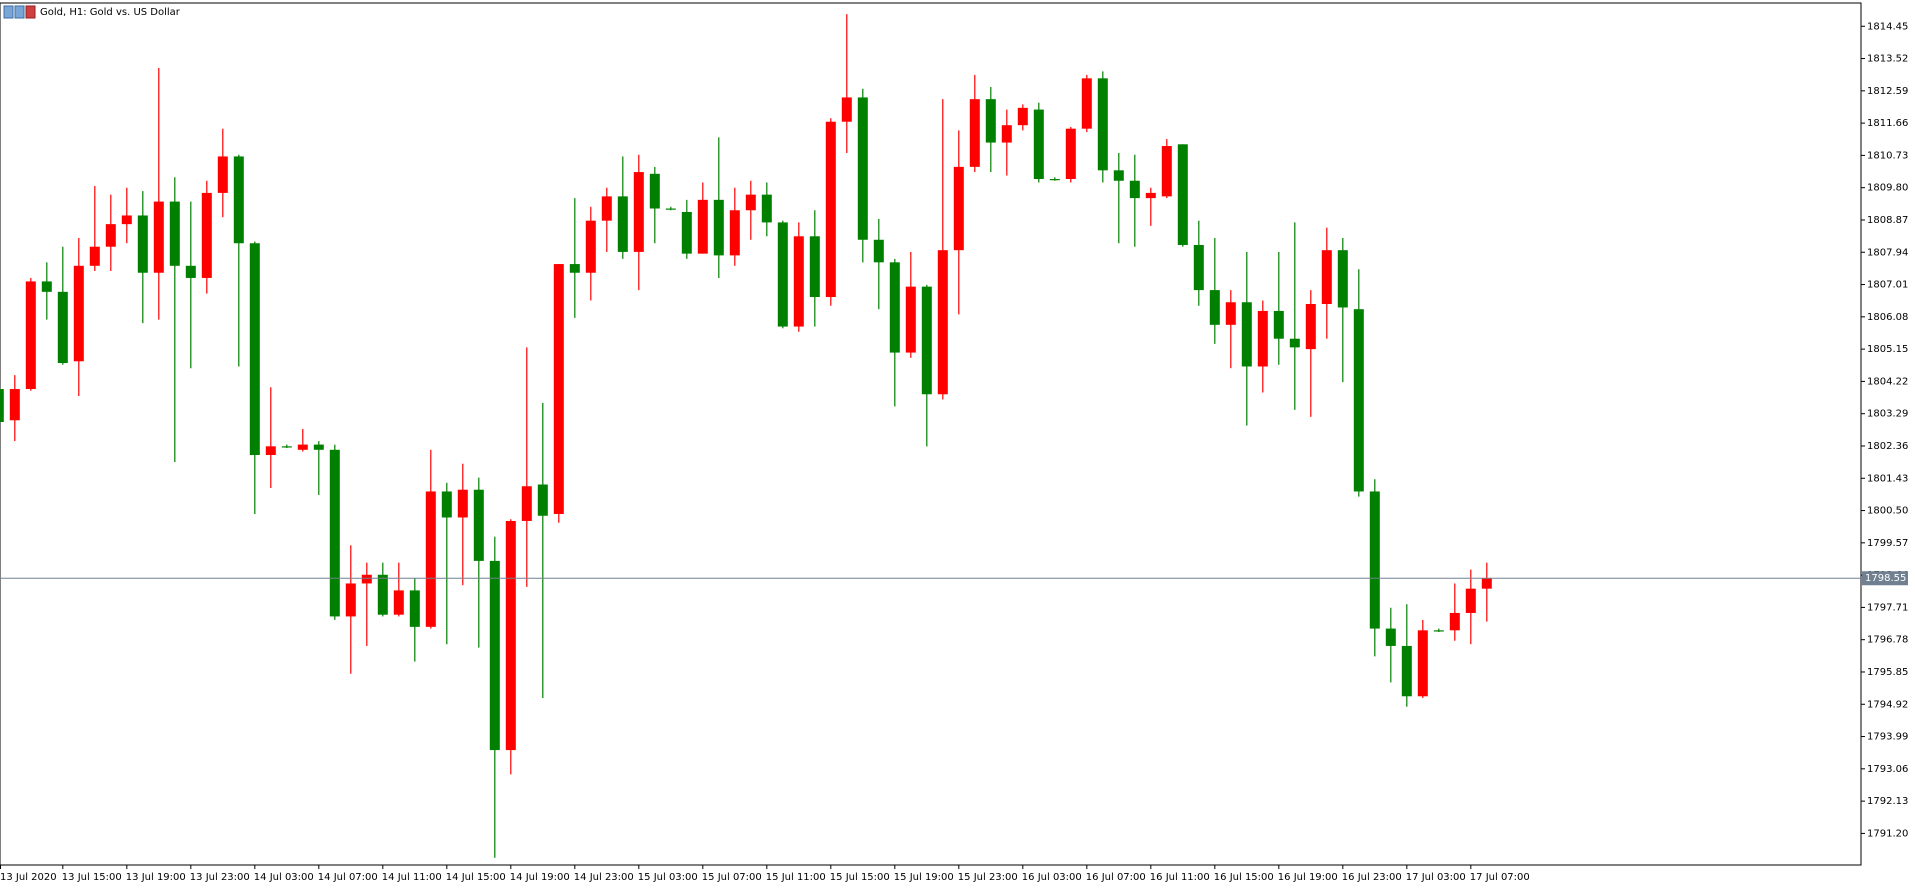  Describe the element at coordinates (1308, 877) in the screenshot. I see `x-tick-label: 16 Jul 19:00` at that location.